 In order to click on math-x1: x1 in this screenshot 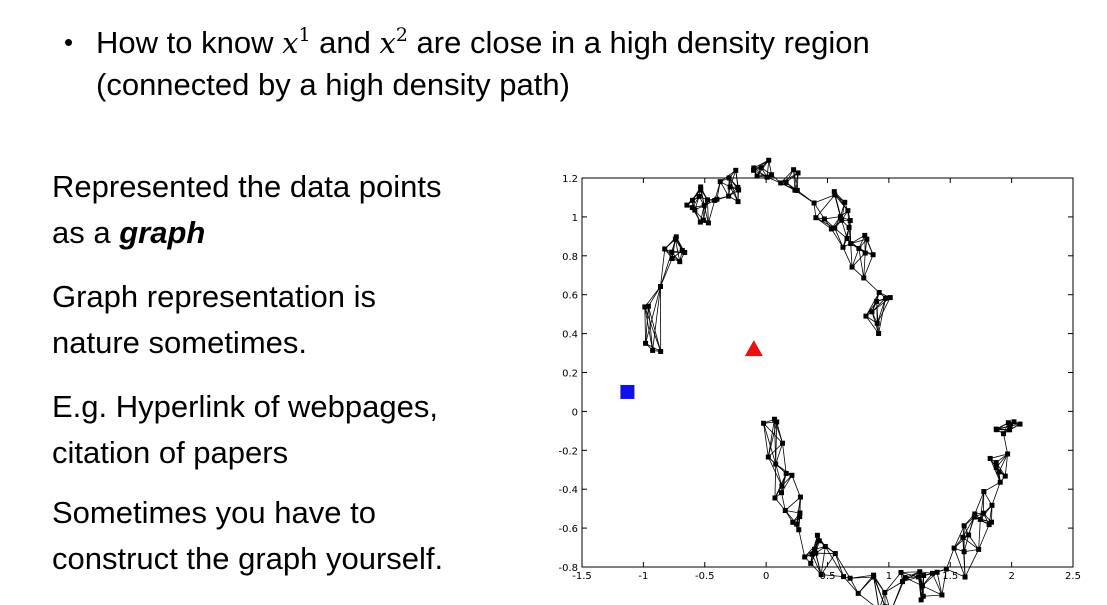, I will do `click(296, 43)`.